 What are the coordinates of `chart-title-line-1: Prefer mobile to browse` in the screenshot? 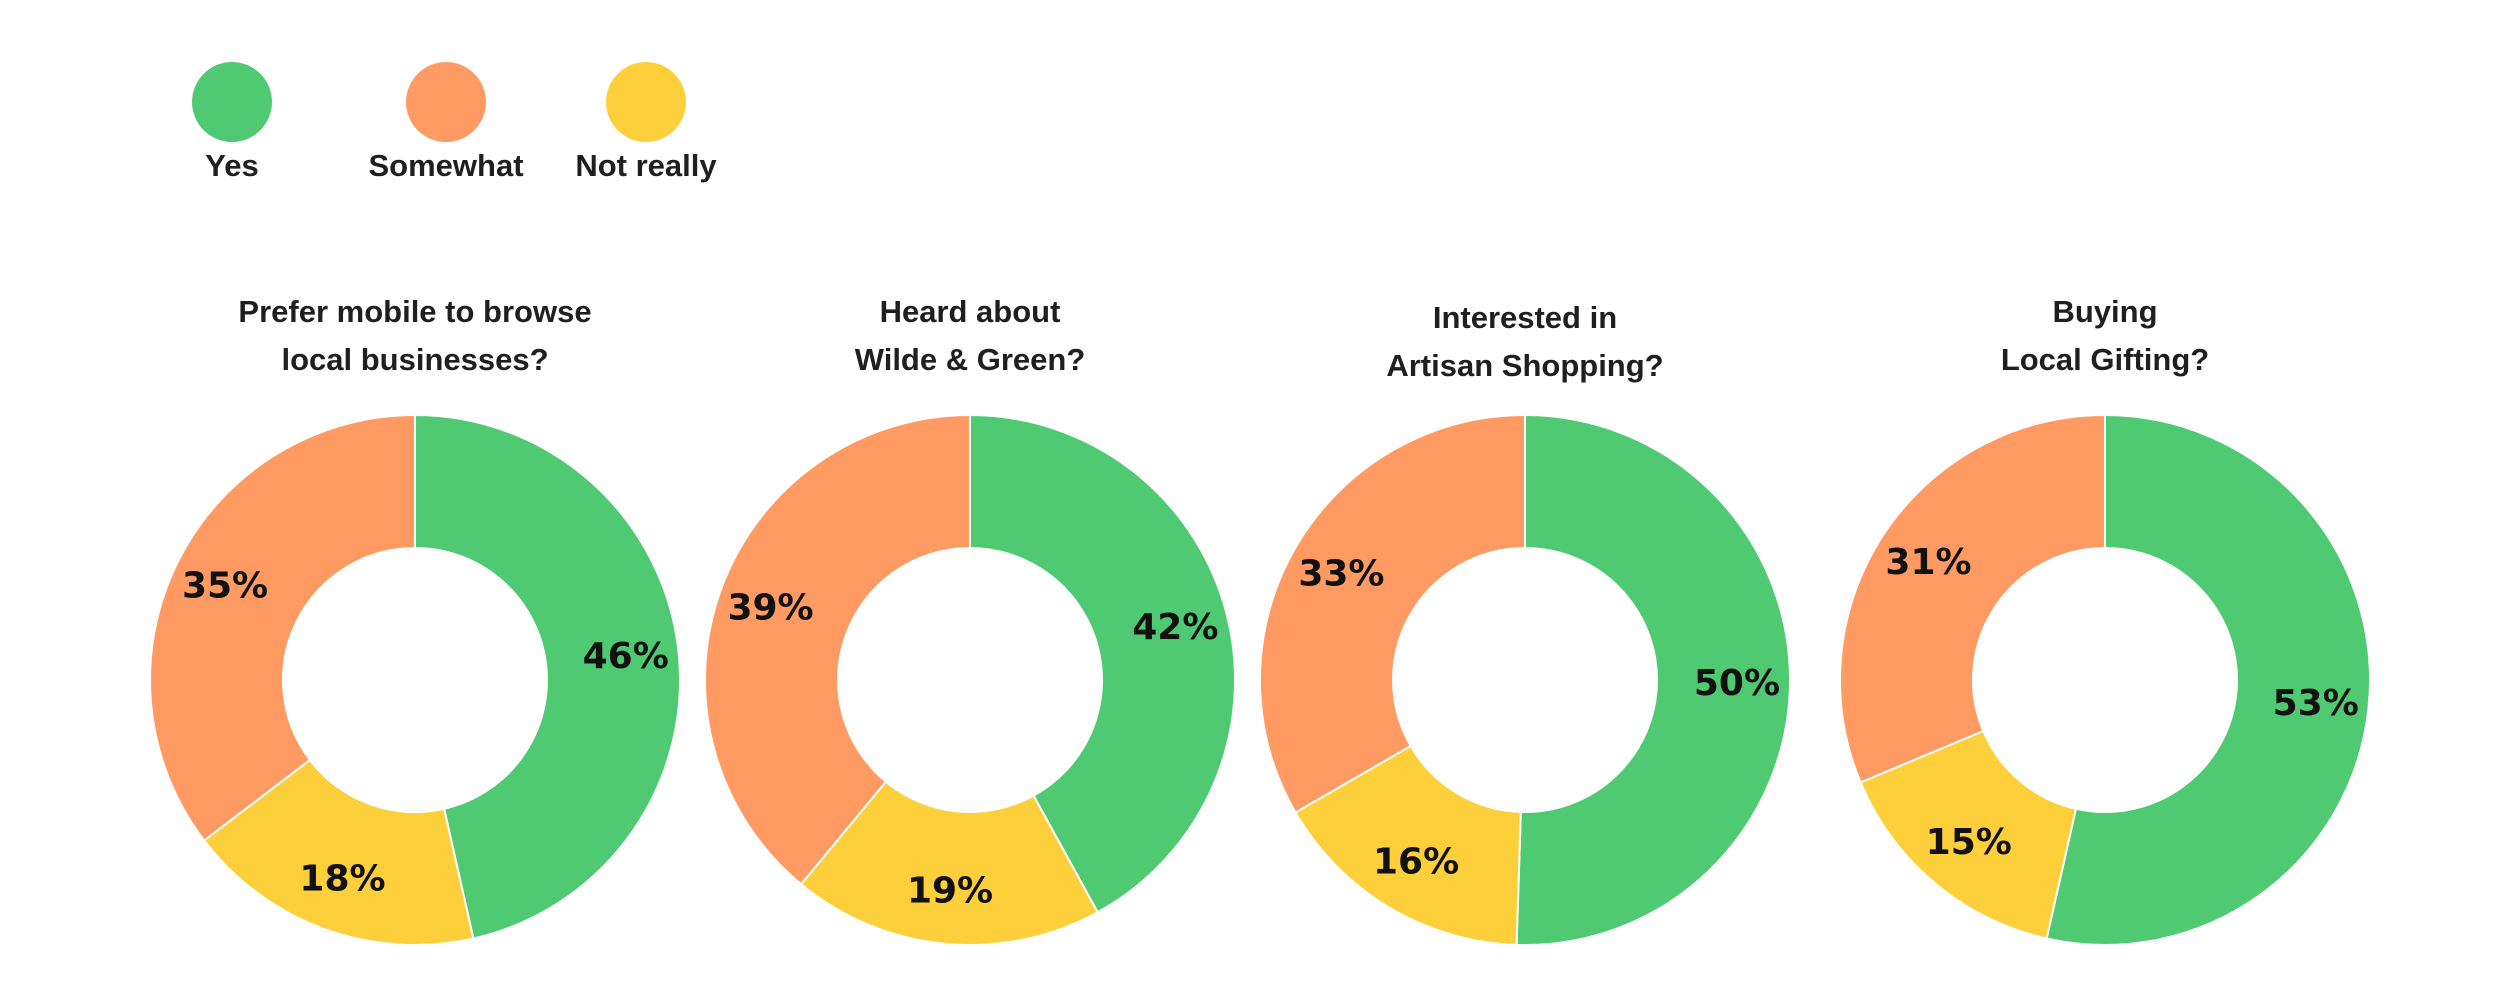 It's located at (415, 311).